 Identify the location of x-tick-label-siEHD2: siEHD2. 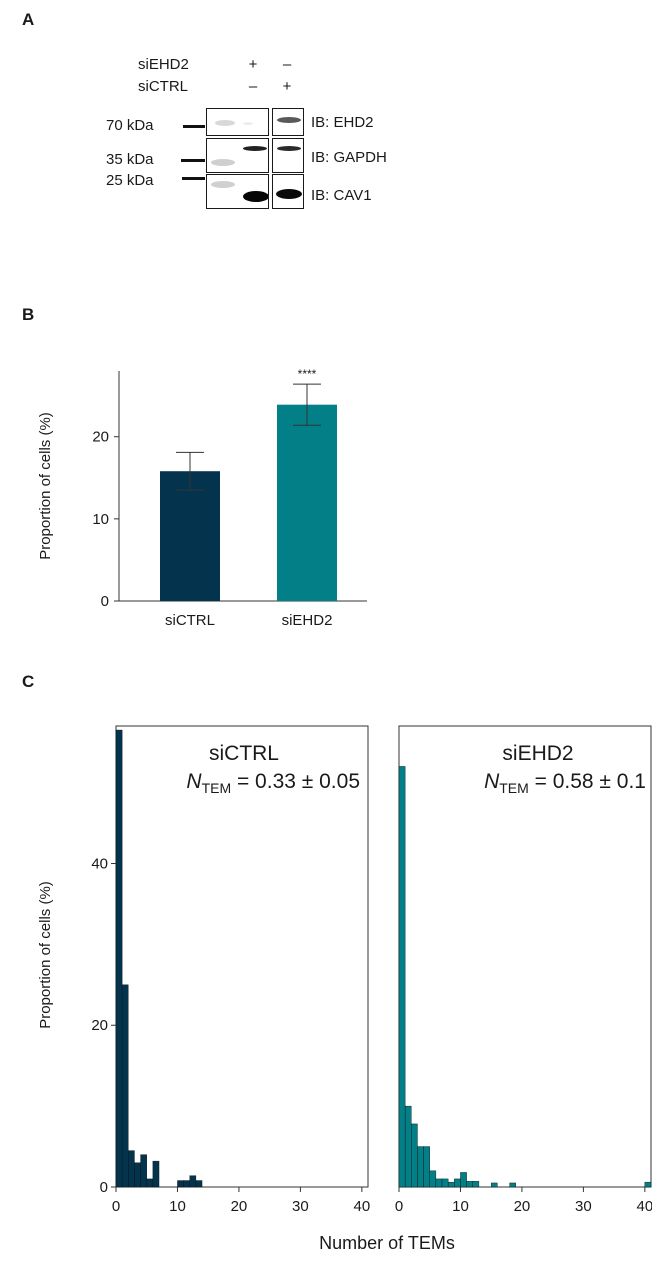
(307, 620).